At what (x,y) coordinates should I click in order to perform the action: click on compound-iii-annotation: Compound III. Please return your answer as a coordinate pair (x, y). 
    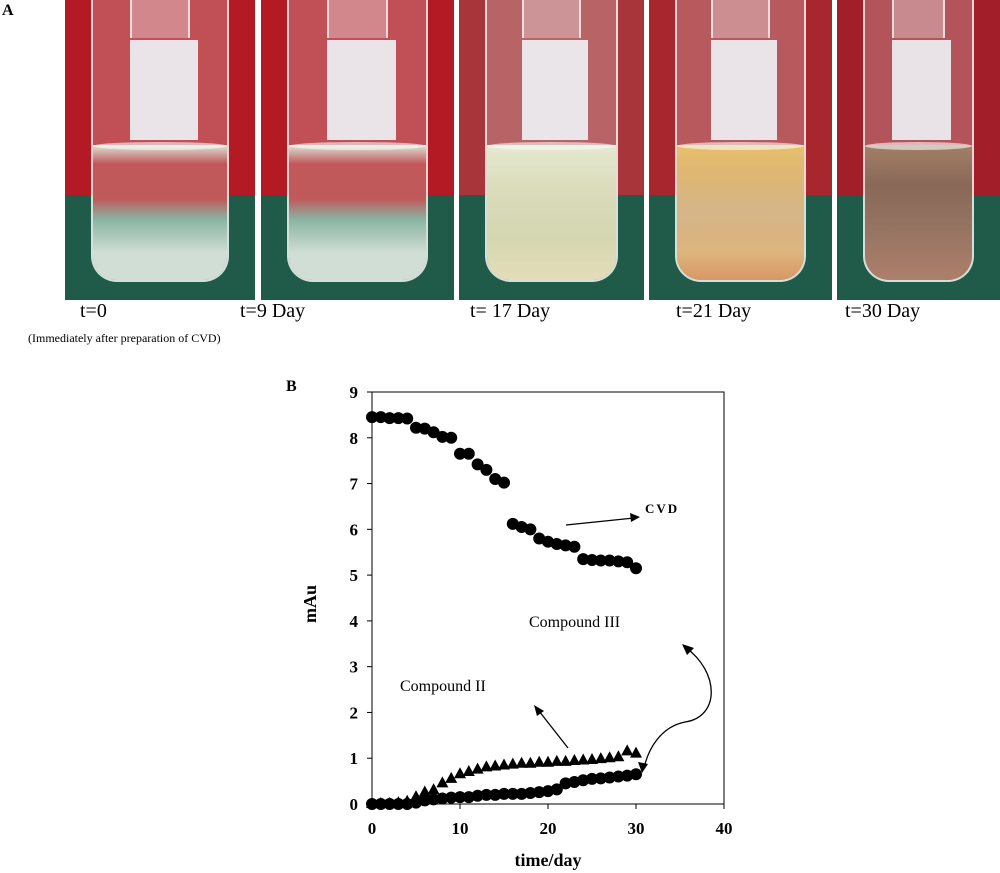
    Looking at the image, I should click on (574, 622).